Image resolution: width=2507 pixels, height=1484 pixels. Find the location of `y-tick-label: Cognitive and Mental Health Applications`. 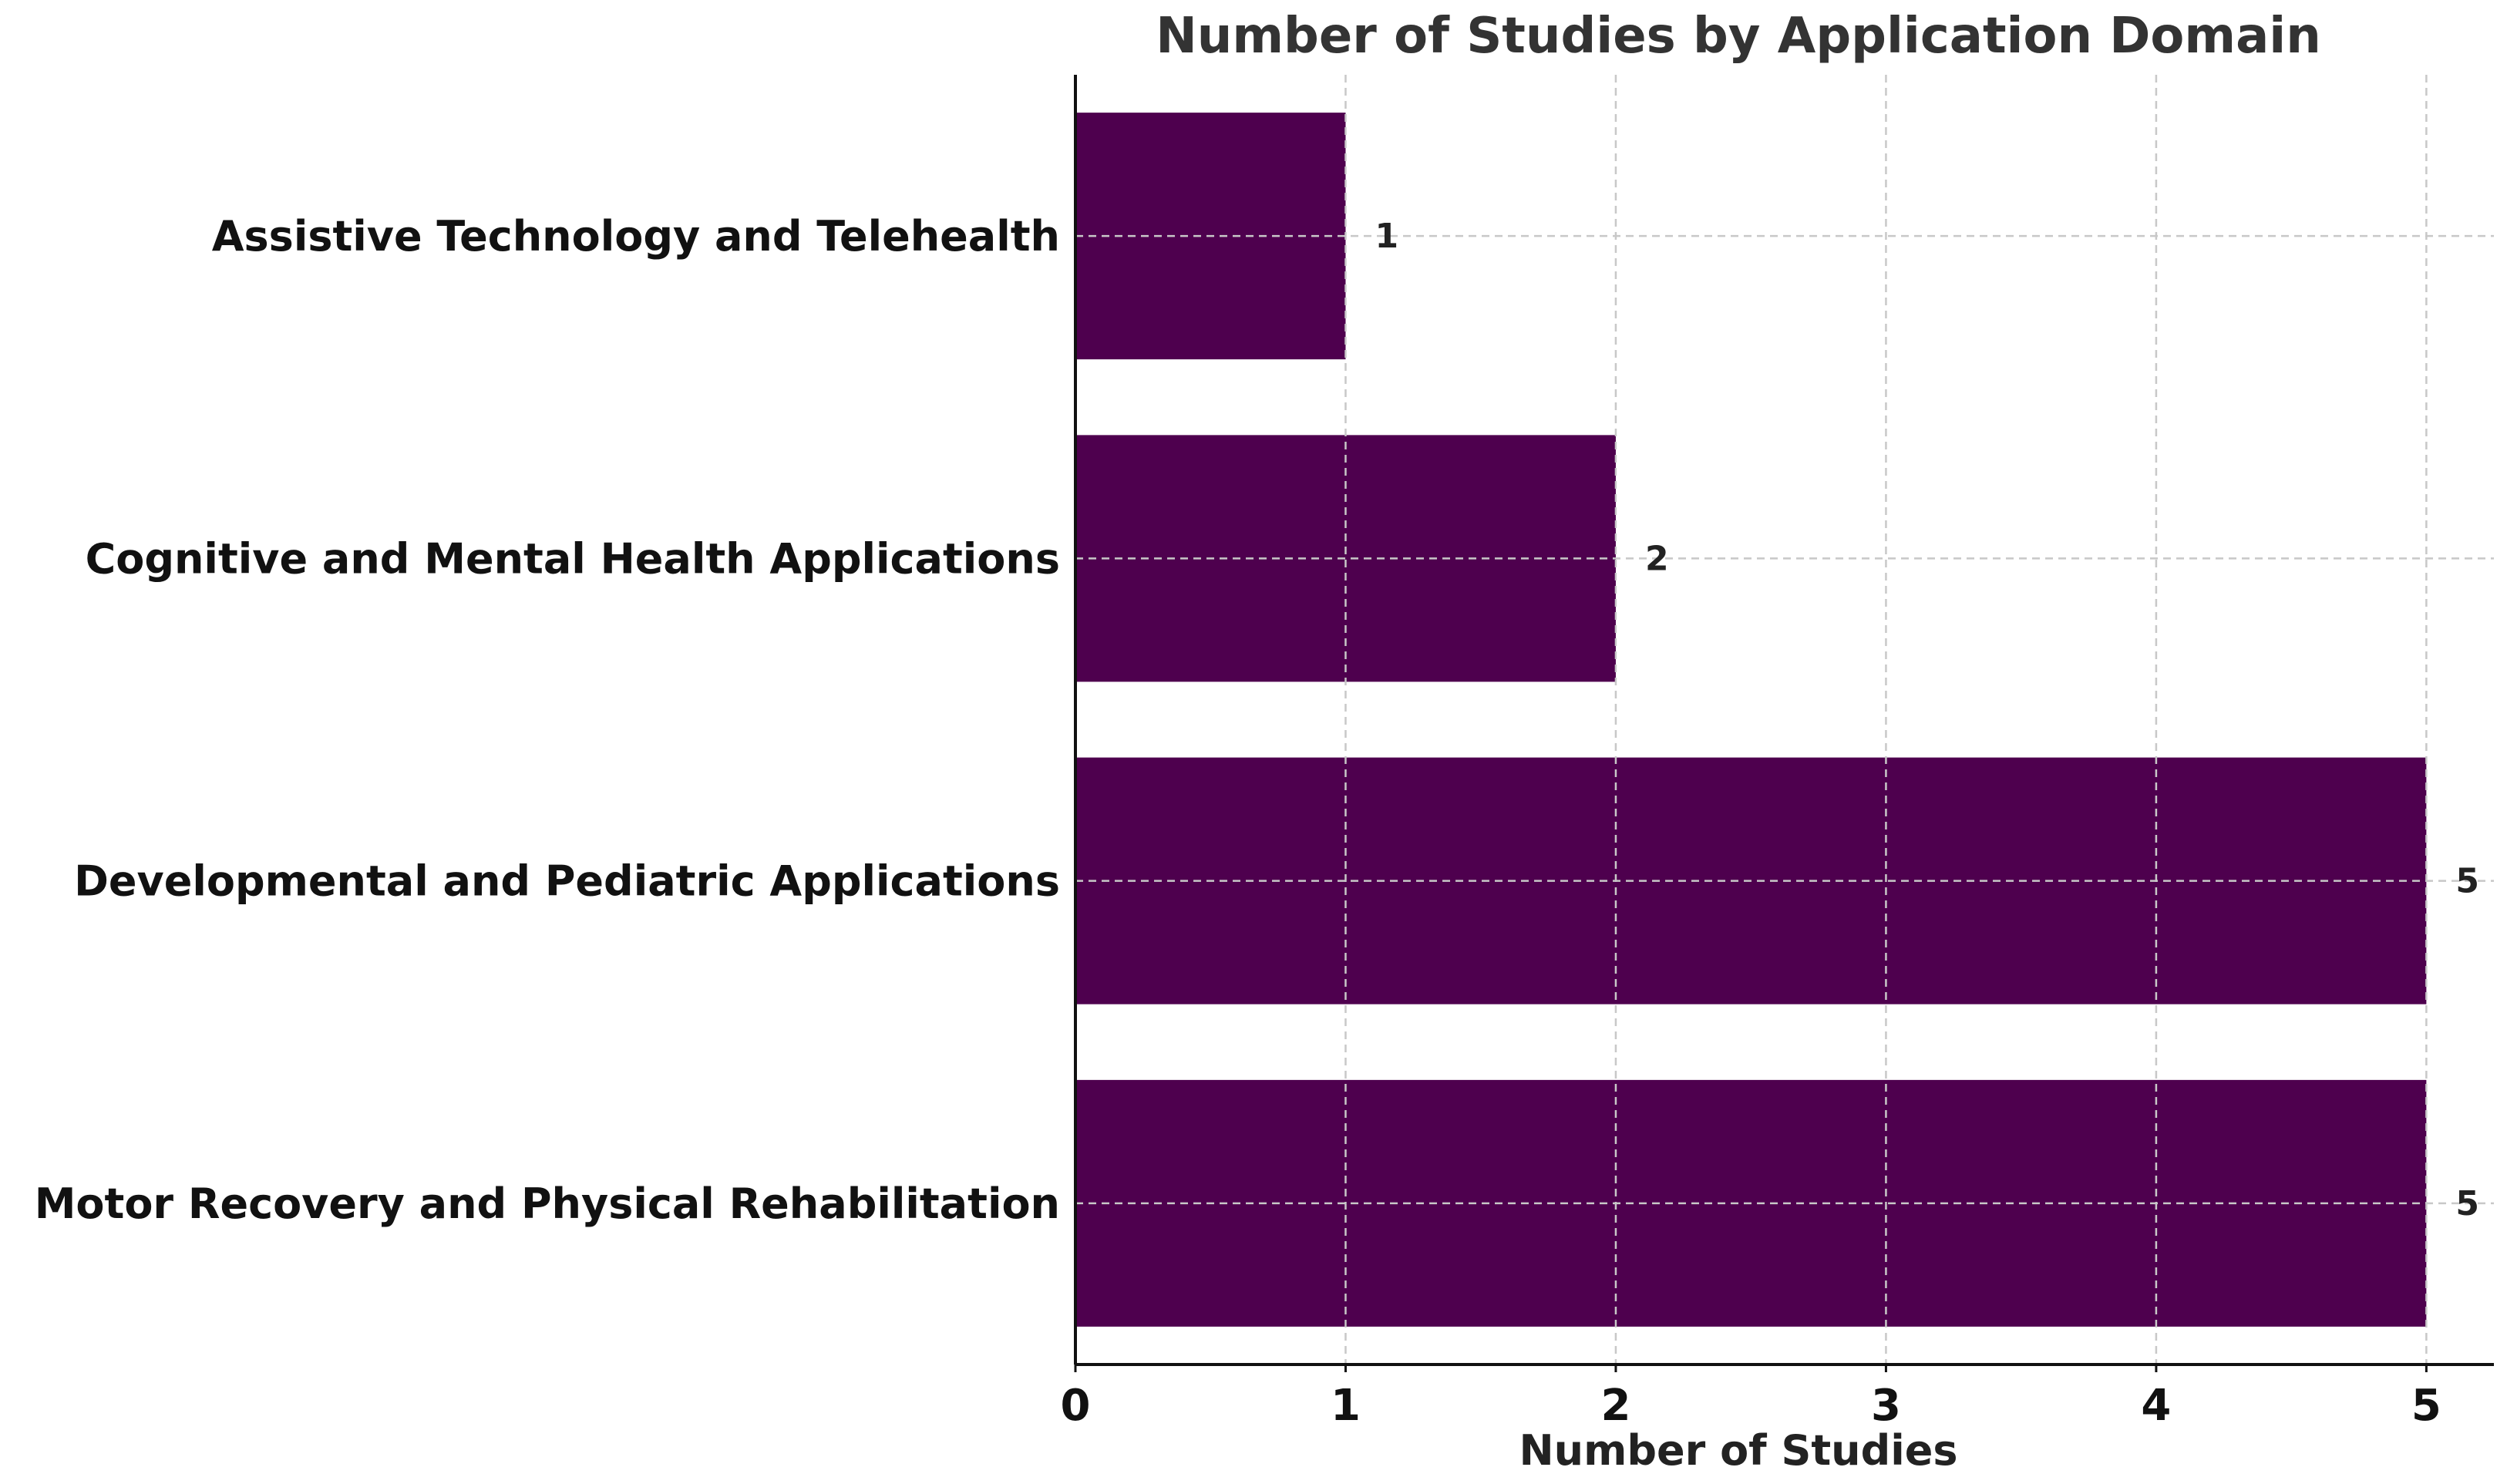

y-tick-label: Cognitive and Mental Health Applications is located at coordinates (573, 558).